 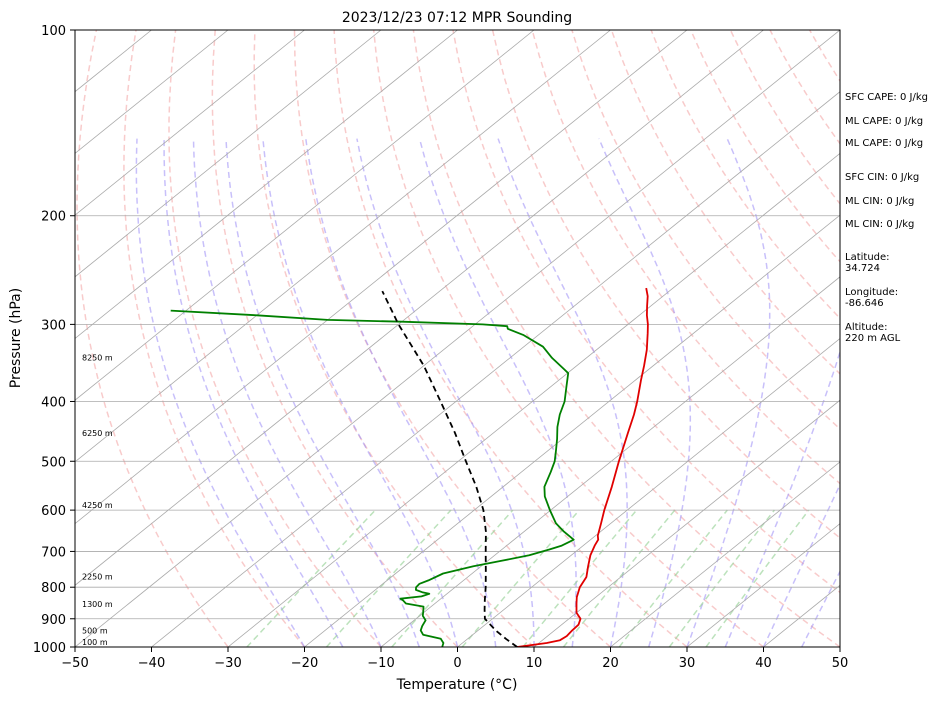 What do you see at coordinates (840, 663) in the screenshot?
I see `x-tick-label: 50` at bounding box center [840, 663].